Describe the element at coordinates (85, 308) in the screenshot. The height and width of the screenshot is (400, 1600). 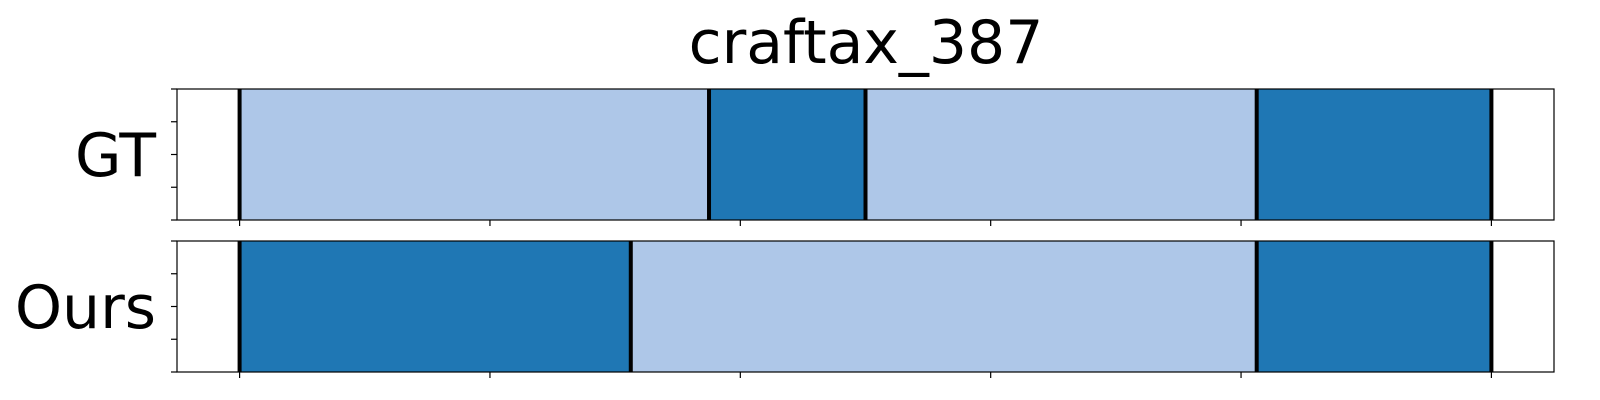
I see `row-label-ours: Ours` at that location.